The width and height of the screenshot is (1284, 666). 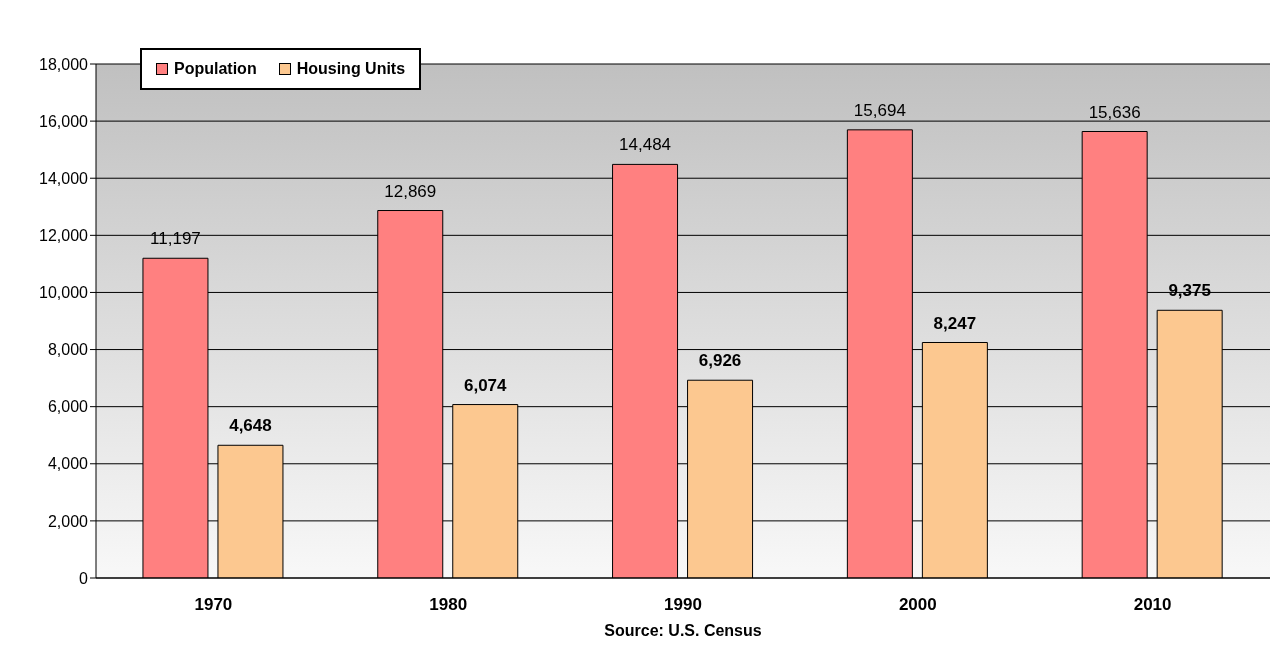 I want to click on y-tick-label: 18,000, so click(x=64, y=64).